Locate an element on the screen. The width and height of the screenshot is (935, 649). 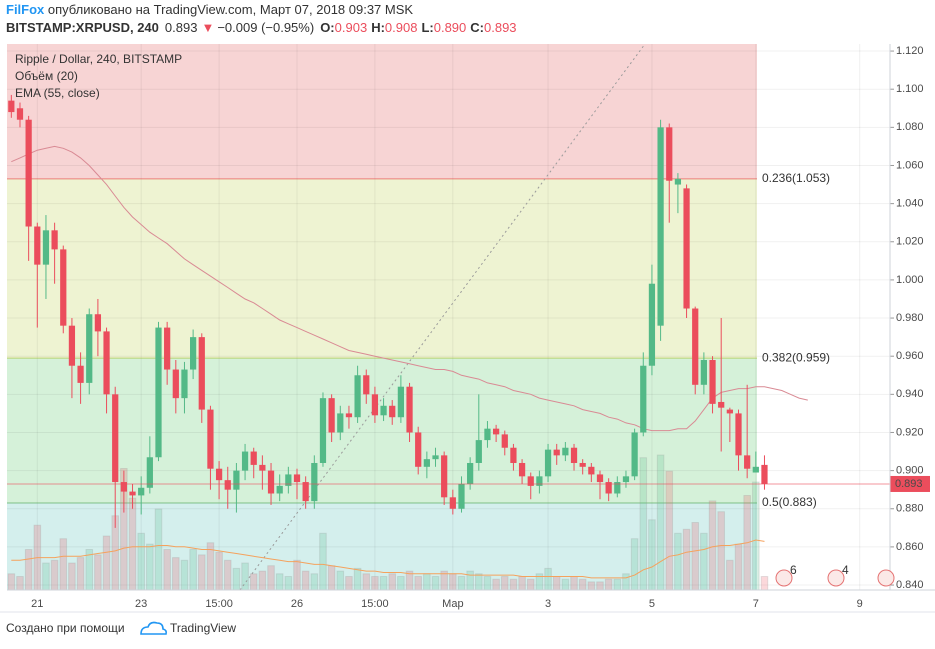
last-price-label: 0.893 is located at coordinates (909, 484).